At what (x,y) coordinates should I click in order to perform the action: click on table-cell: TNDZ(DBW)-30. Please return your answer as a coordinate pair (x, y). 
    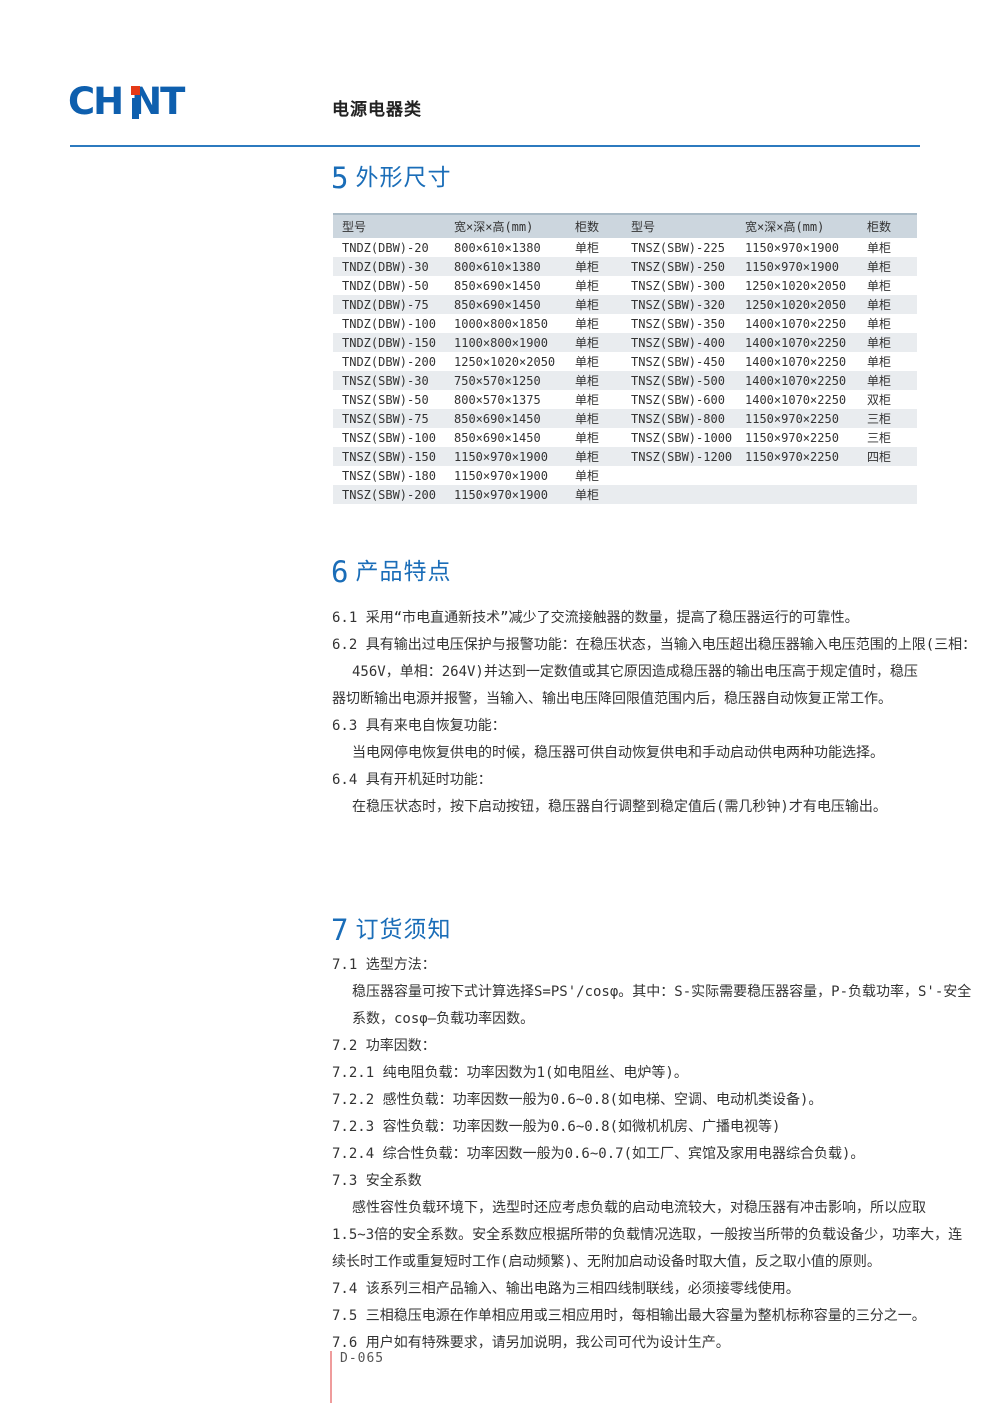
    Looking at the image, I should click on (389, 266).